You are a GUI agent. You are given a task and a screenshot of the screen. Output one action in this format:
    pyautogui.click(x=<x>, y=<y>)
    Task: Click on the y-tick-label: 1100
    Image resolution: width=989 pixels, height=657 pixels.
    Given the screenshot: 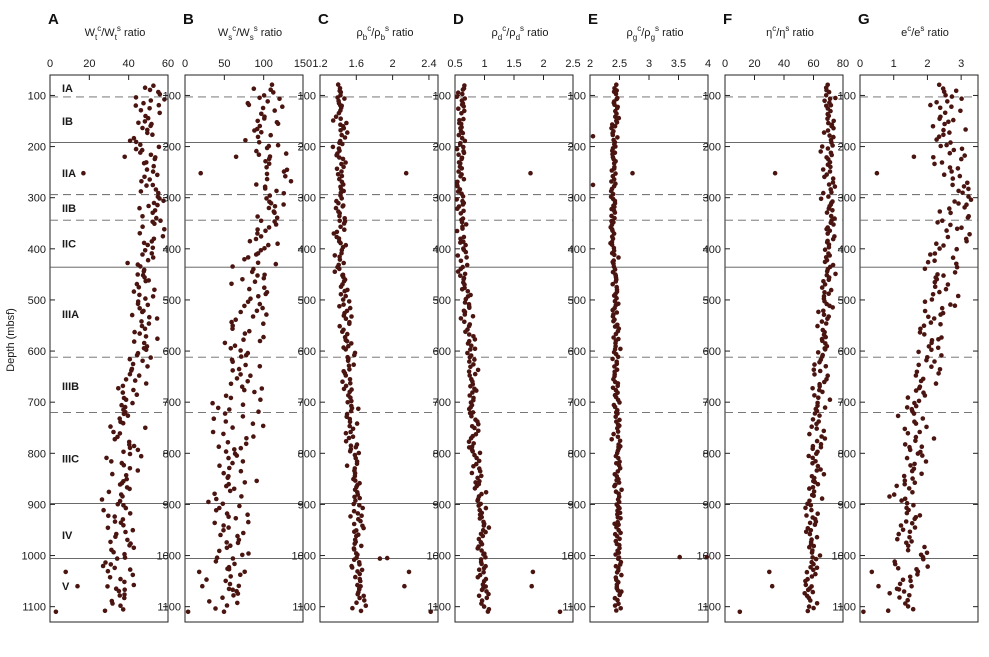 What is the action you would take?
    pyautogui.click(x=709, y=608)
    